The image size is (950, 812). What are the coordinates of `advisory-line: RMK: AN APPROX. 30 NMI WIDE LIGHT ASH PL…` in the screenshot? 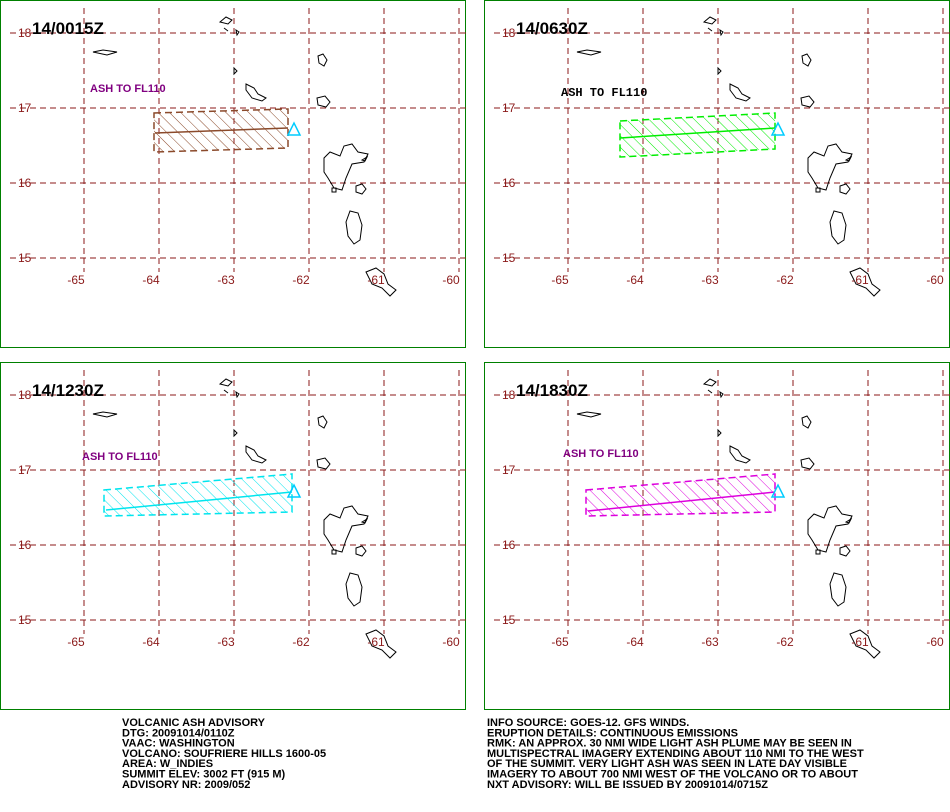 It's located at (669, 744).